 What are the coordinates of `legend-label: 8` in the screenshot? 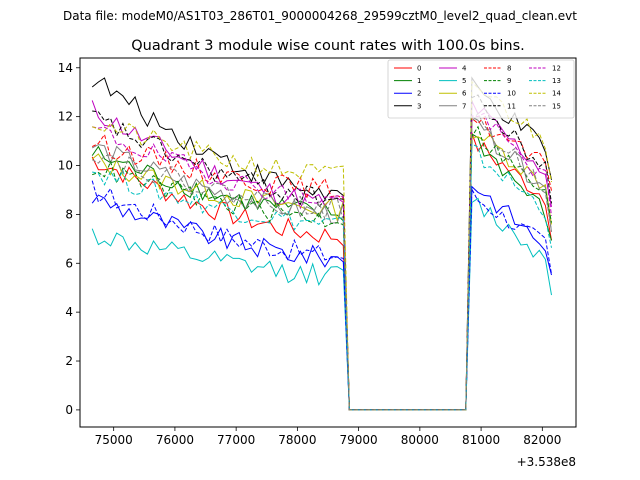 It's located at (509, 69).